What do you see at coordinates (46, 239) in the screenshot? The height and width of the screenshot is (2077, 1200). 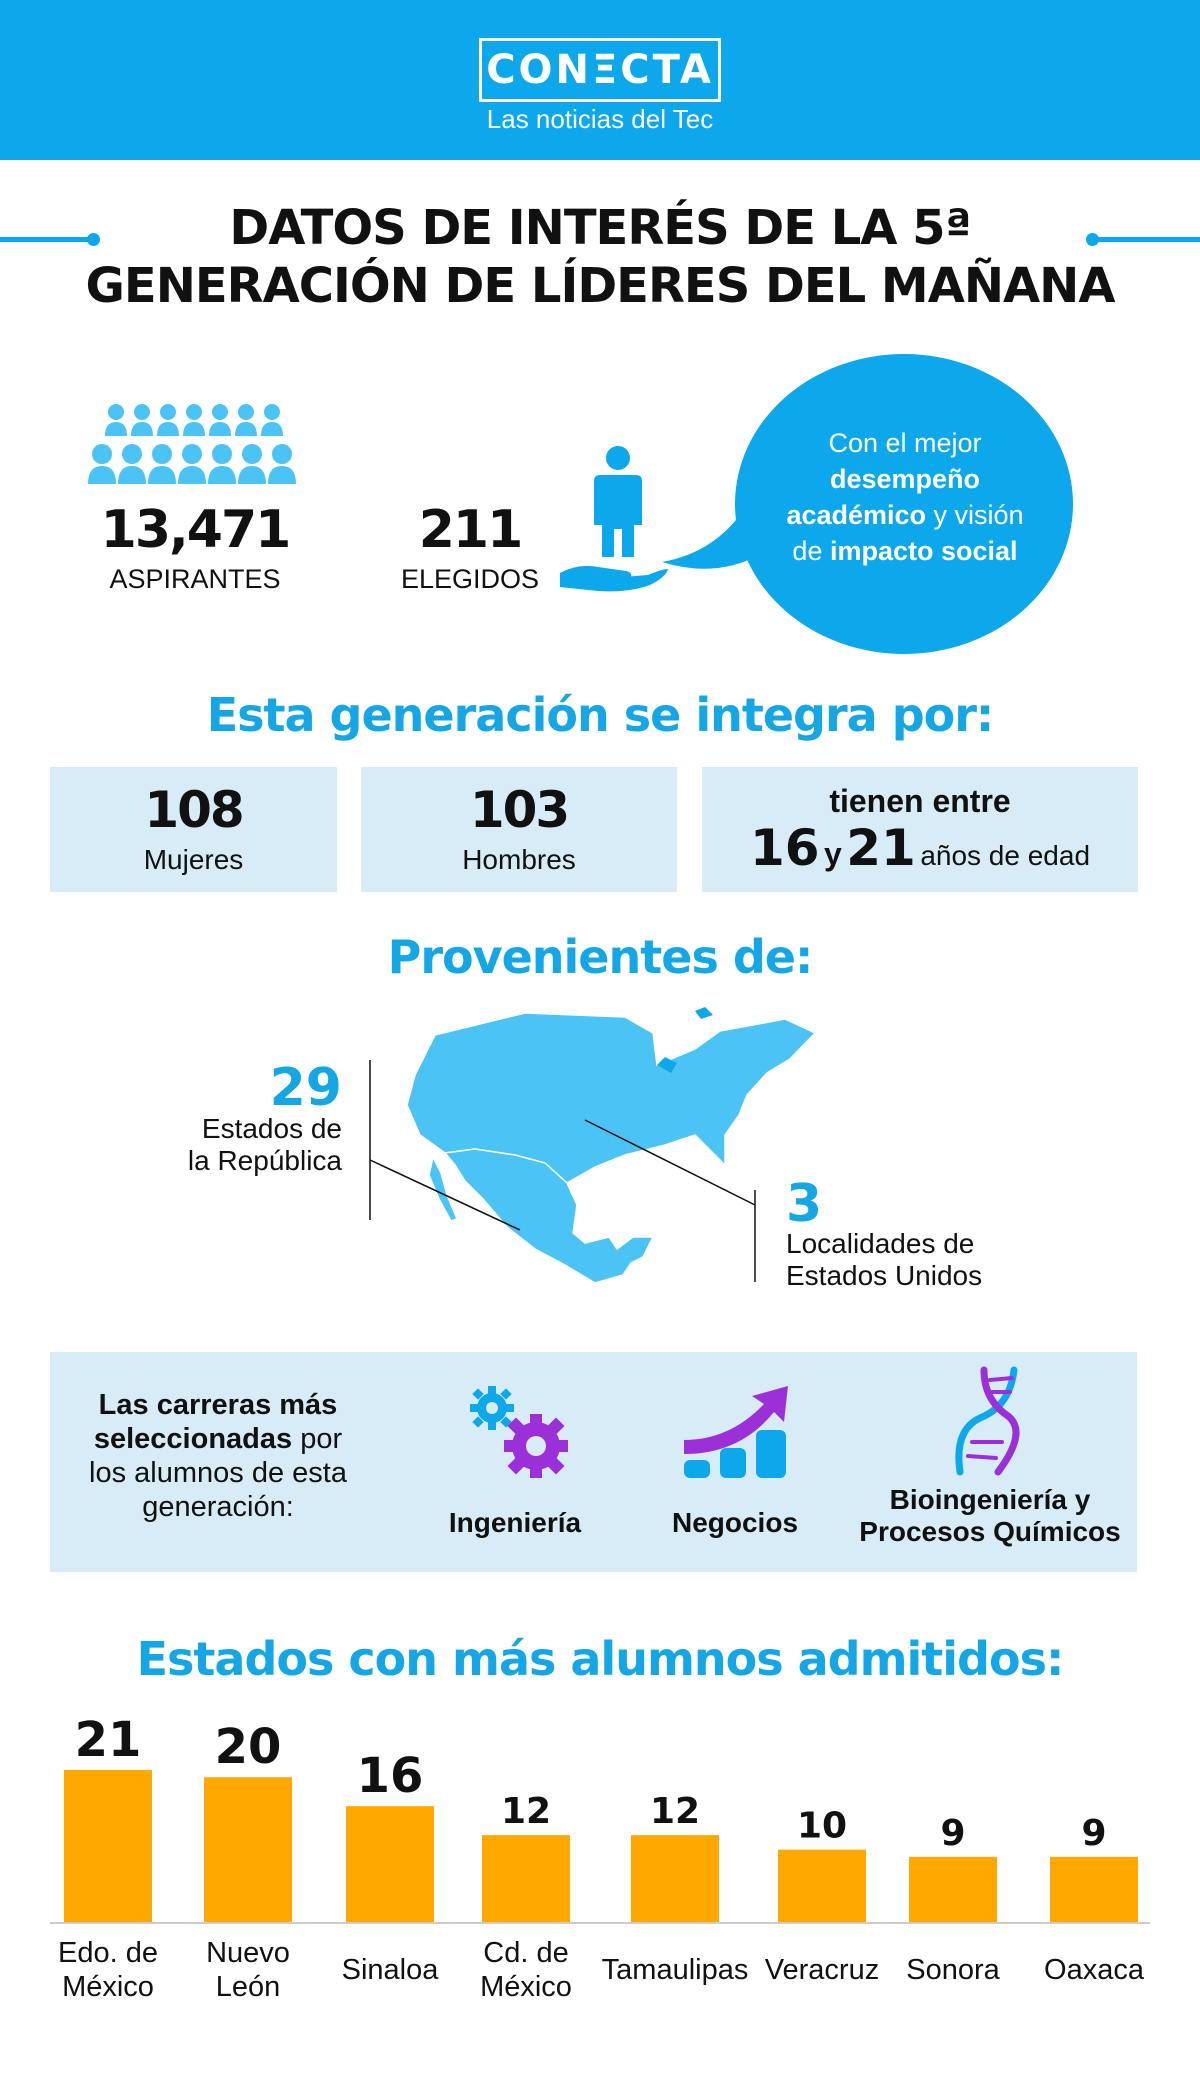 I see `title-rule-left` at bounding box center [46, 239].